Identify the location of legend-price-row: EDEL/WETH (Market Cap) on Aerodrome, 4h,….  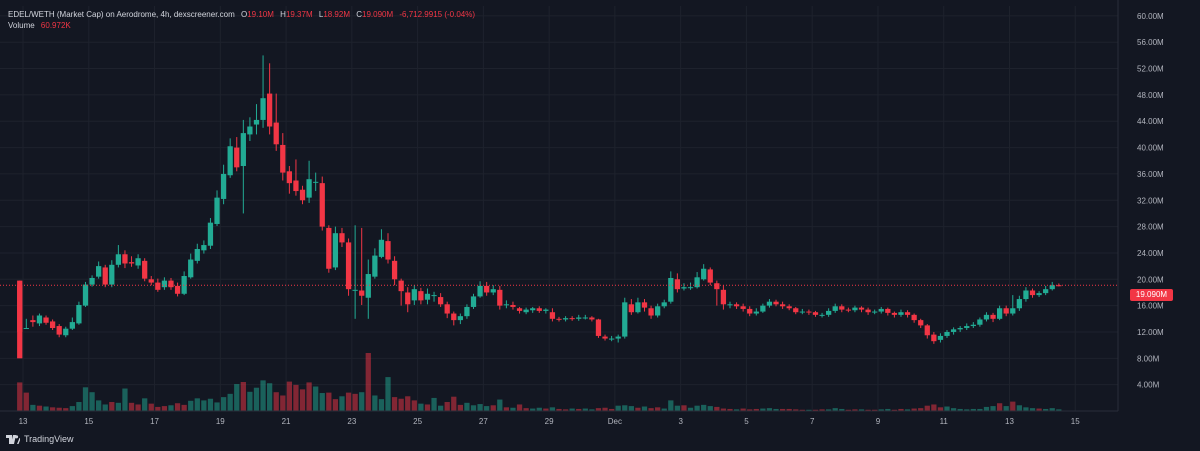
(241, 14).